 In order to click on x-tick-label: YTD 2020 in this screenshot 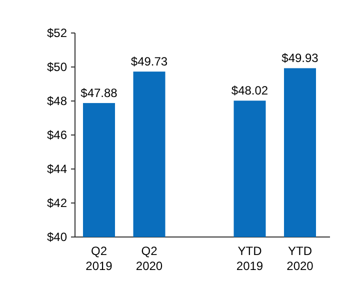, I will do `click(300, 258)`.